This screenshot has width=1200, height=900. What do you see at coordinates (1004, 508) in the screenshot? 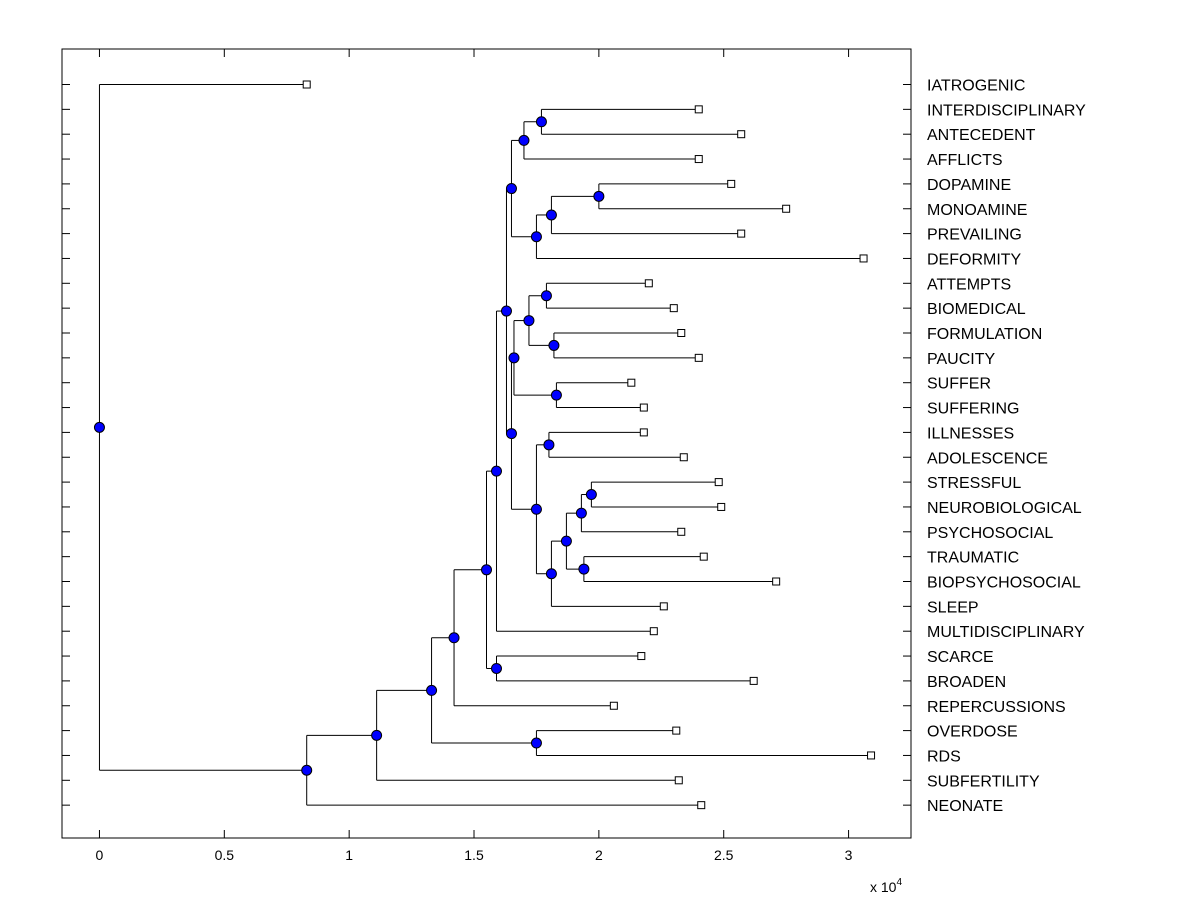
I see `leaf-label: NEUROBIOLOGICAL` at bounding box center [1004, 508].